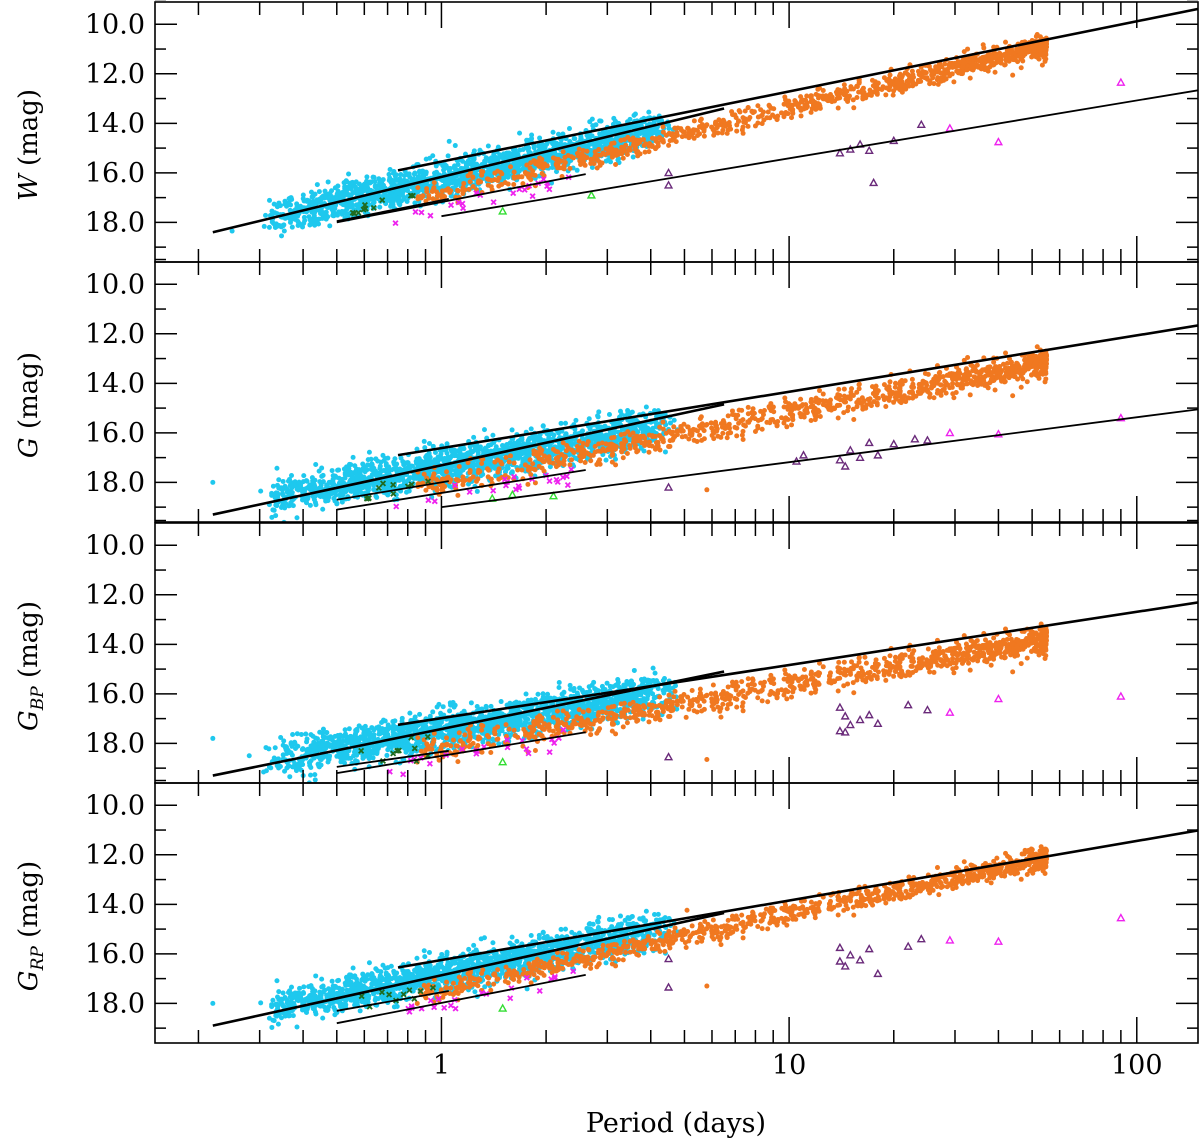  I want to click on fit-line, so click(797, 89).